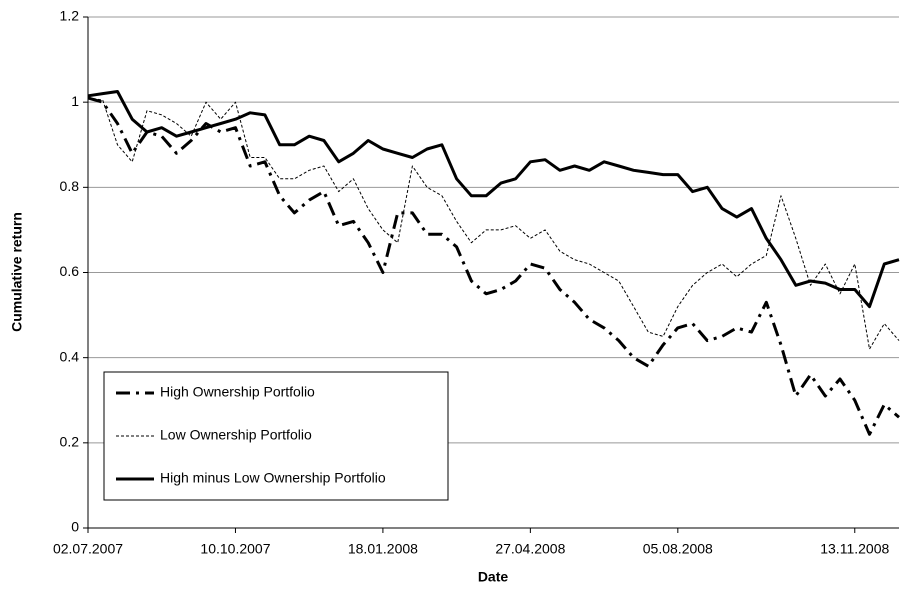  I want to click on y-tick-label: 1.2, so click(70, 16).